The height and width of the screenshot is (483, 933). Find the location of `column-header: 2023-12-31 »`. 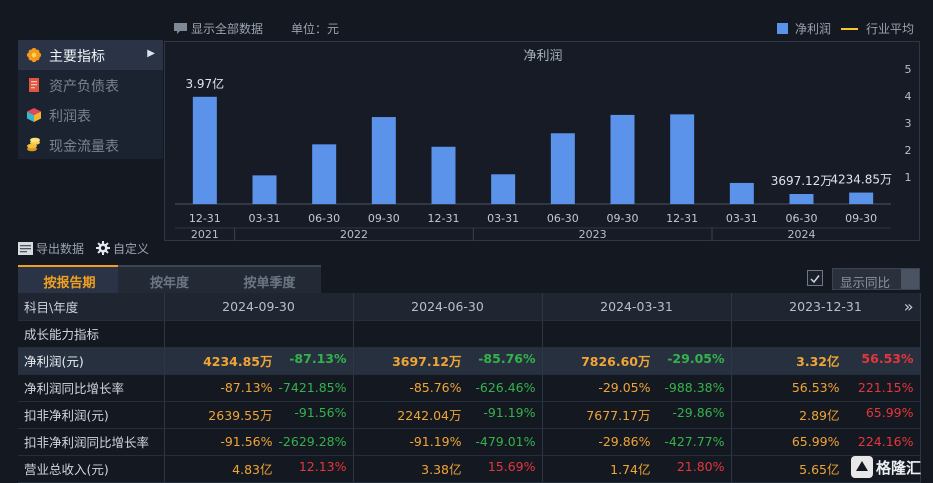

column-header: 2023-12-31 » is located at coordinates (826, 307).